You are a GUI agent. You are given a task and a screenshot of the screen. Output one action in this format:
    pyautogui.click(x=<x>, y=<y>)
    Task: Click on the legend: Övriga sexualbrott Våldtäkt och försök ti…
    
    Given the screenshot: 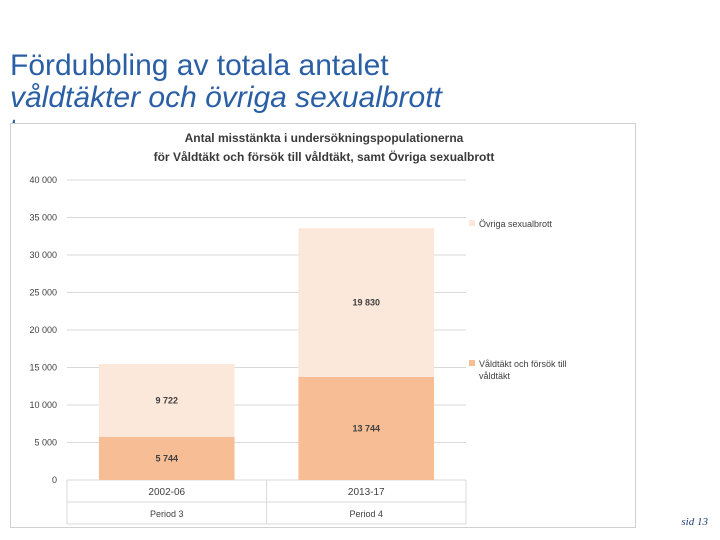 What is the action you would take?
    pyautogui.click(x=518, y=300)
    